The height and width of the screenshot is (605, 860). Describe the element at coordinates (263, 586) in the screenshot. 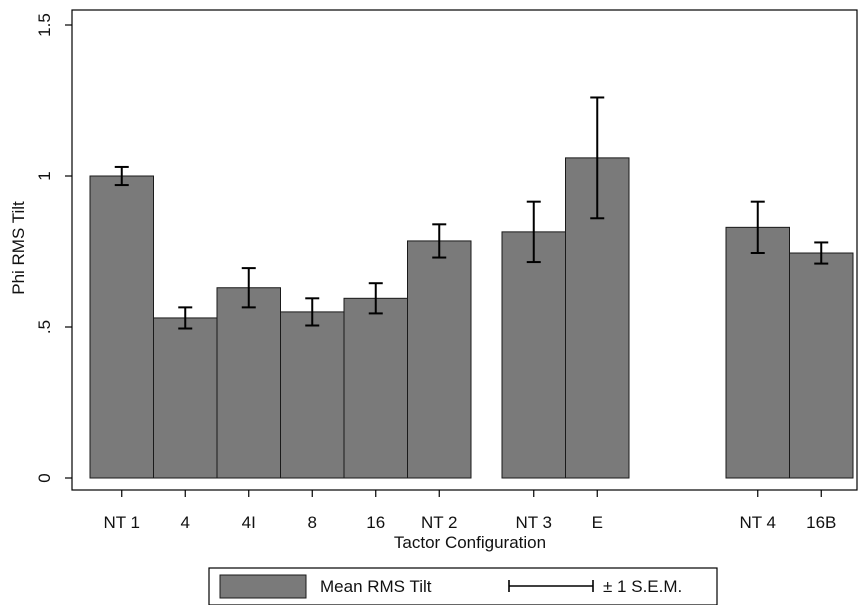

I see `legend-bar-swatch` at that location.